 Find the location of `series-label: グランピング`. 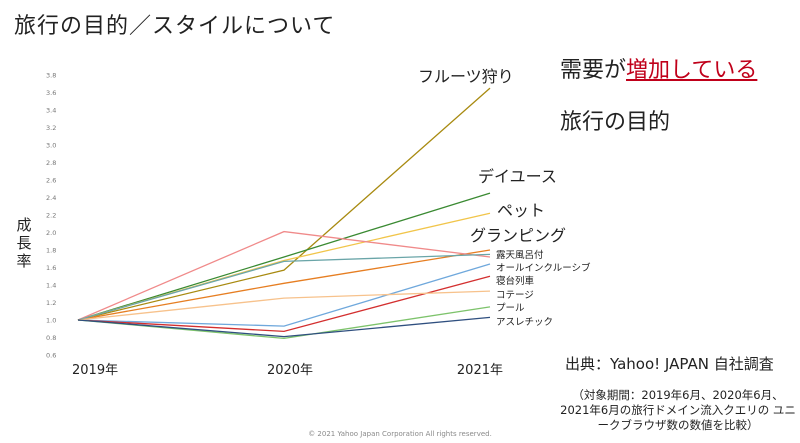

series-label: グランピング is located at coordinates (518, 235).